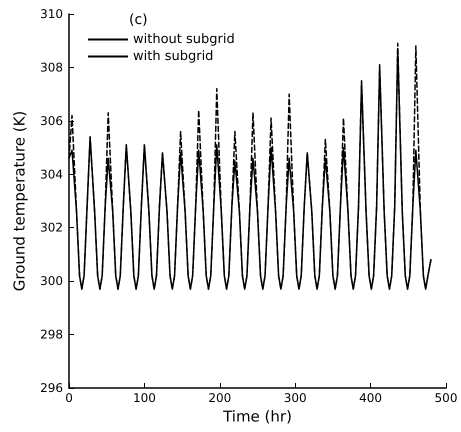  I want to click on x-tick-label: 500, so click(446, 398).